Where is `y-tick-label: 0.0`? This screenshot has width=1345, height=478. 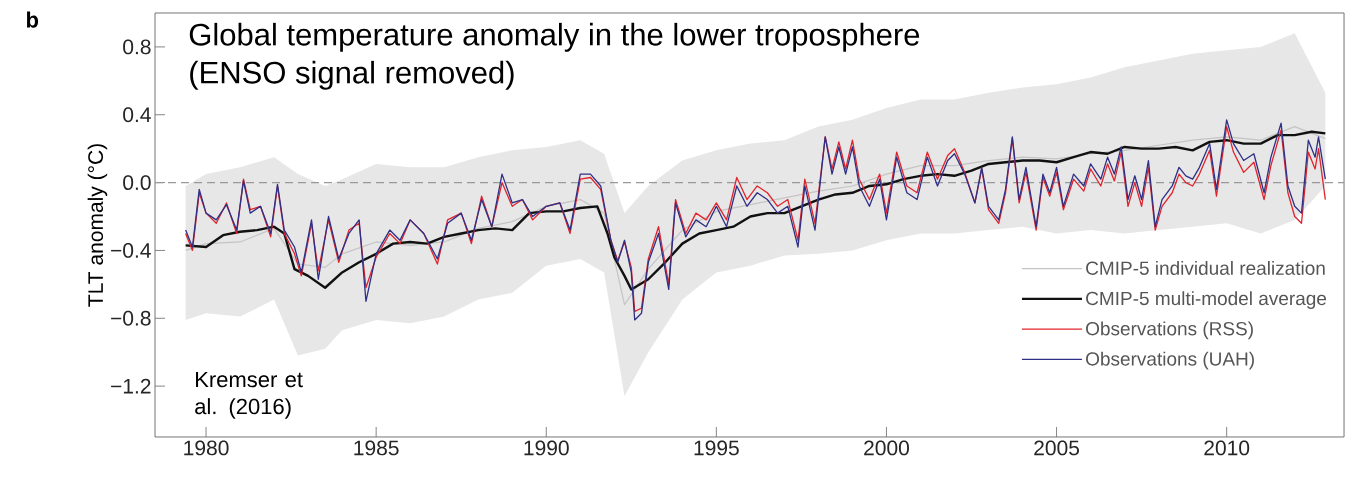 y-tick-label: 0.0 is located at coordinates (137, 183).